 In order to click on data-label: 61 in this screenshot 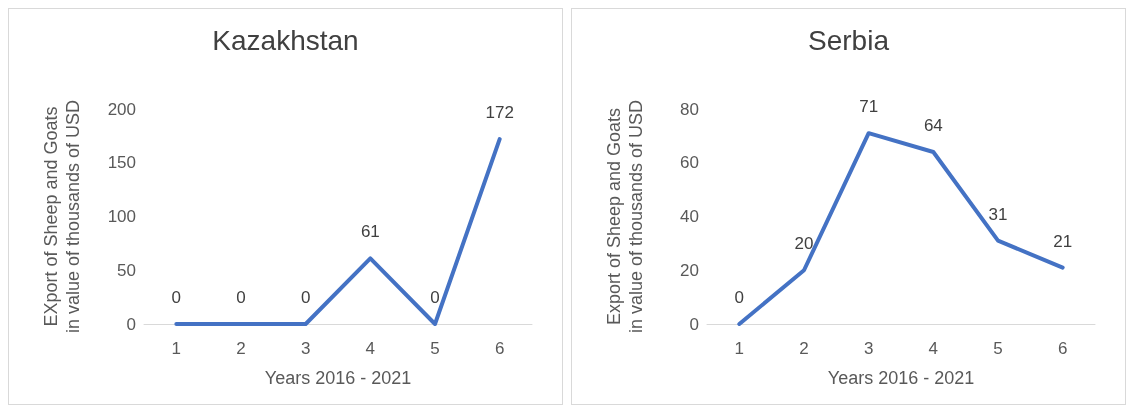, I will do `click(370, 232)`.